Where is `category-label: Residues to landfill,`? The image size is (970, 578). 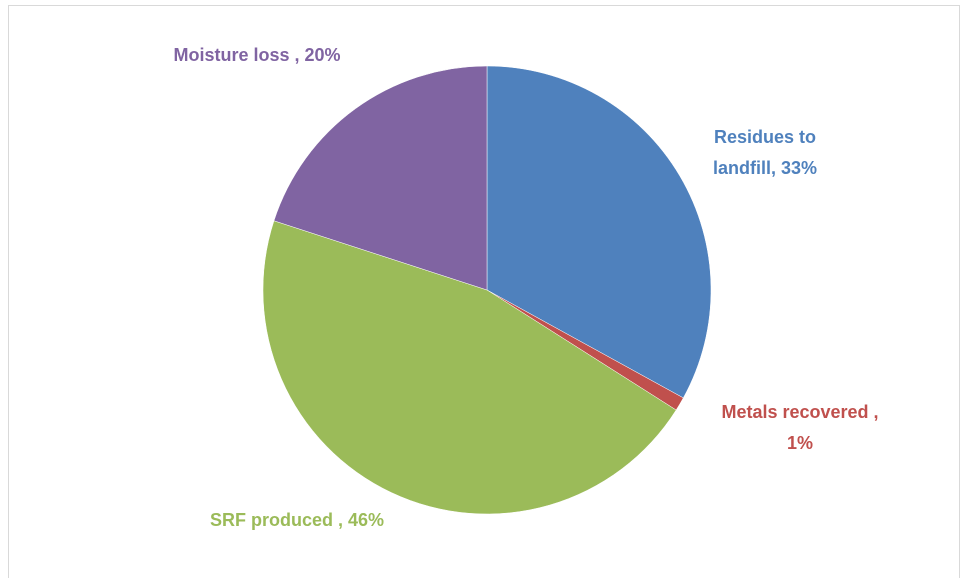
category-label: Residues to landfill, is located at coordinates (764, 152).